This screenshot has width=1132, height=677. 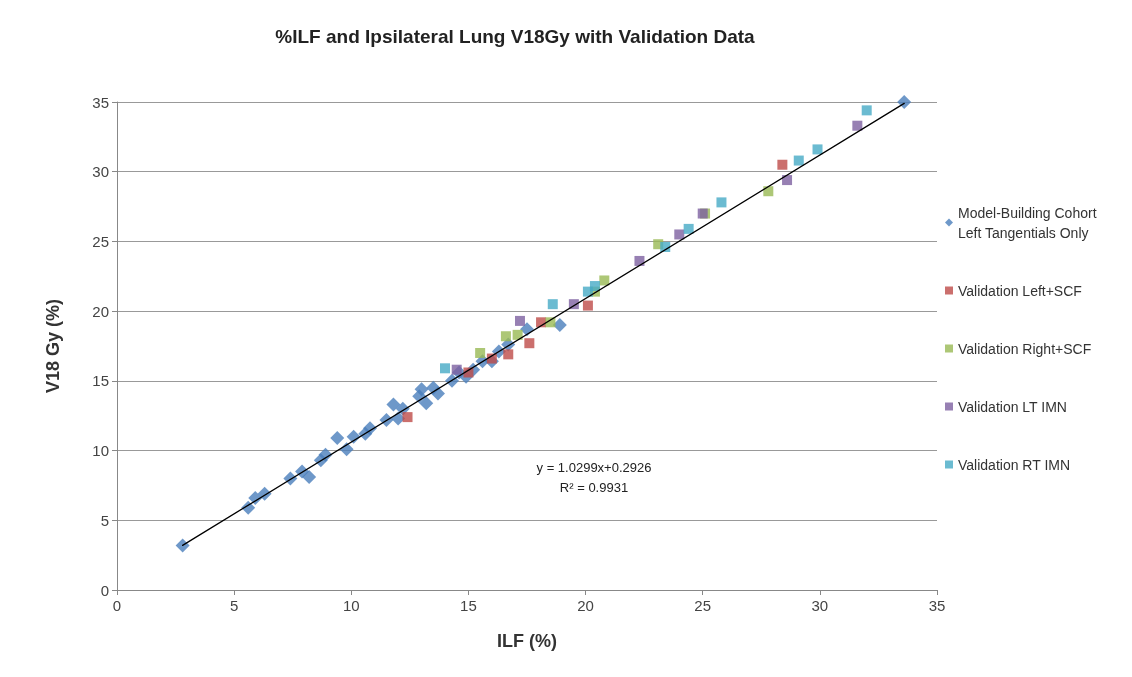 What do you see at coordinates (468, 605) in the screenshot?
I see `x-tick-label: 15` at bounding box center [468, 605].